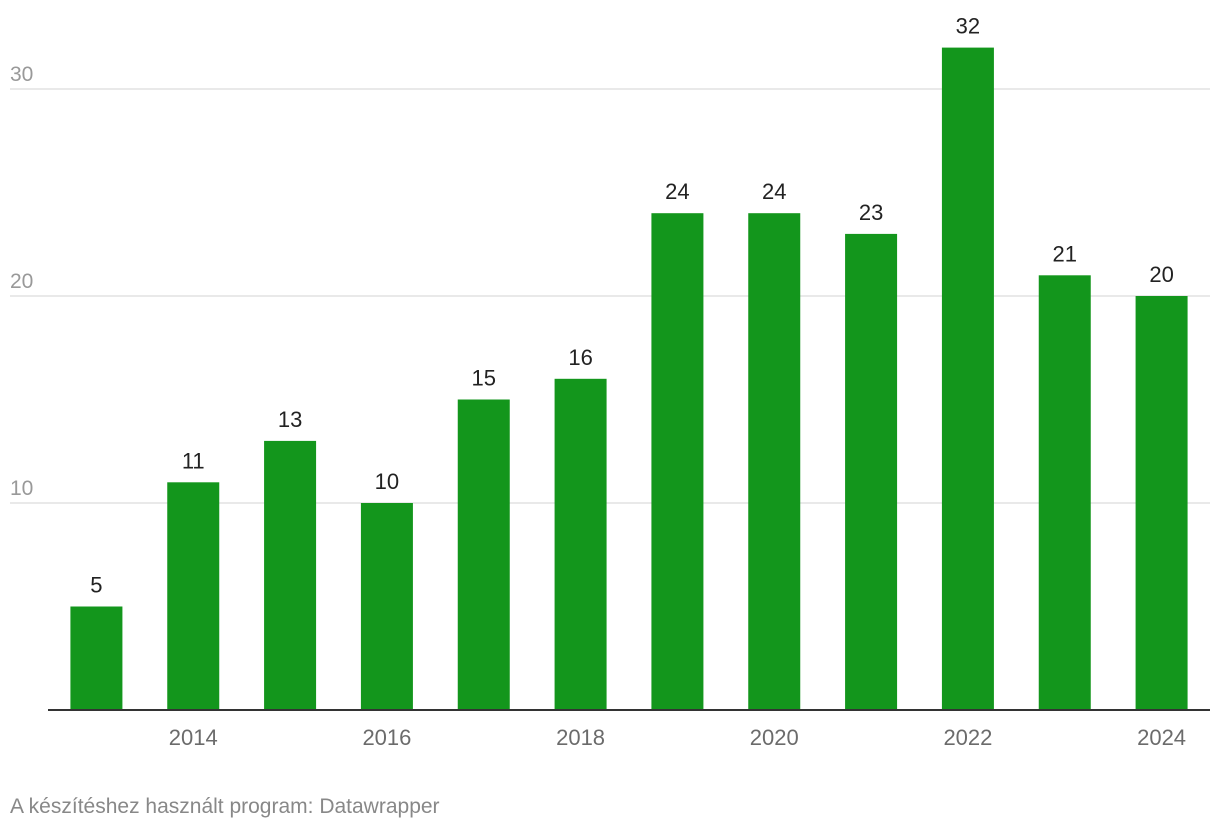 The height and width of the screenshot is (832, 1220). What do you see at coordinates (774, 737) in the screenshot?
I see `x-tick-label-2020: 2020` at bounding box center [774, 737].